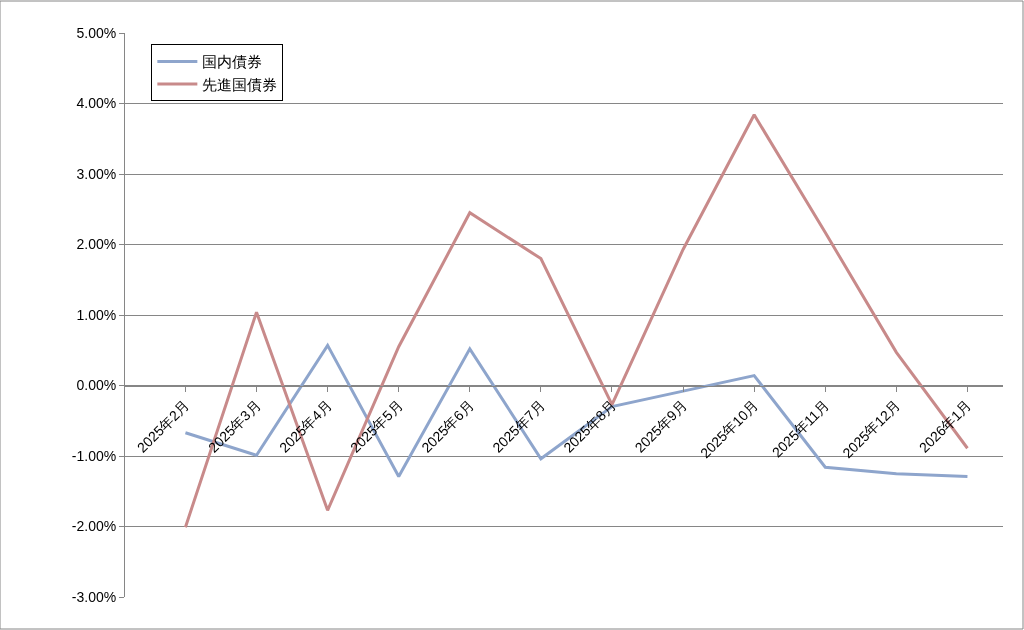 This screenshot has width=1024, height=630. I want to click on y-tick-label: -2.00%, so click(94, 526).